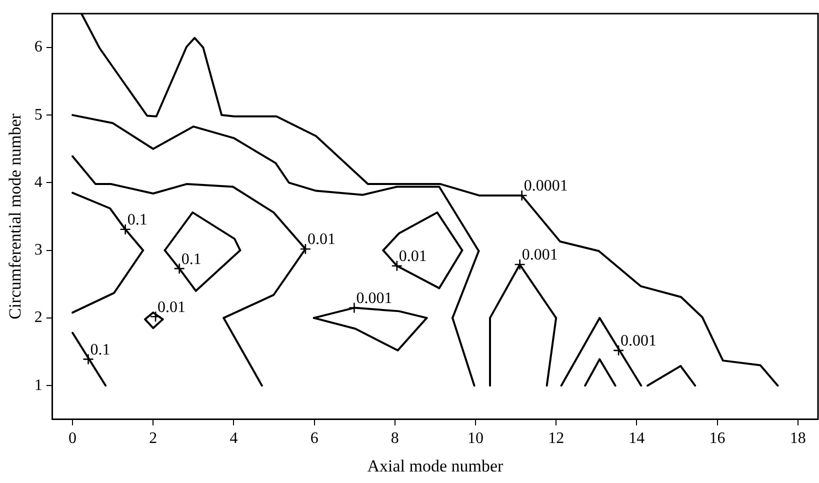 The width and height of the screenshot is (819, 483). What do you see at coordinates (38, 115) in the screenshot?
I see `y-tick-label: 5` at bounding box center [38, 115].